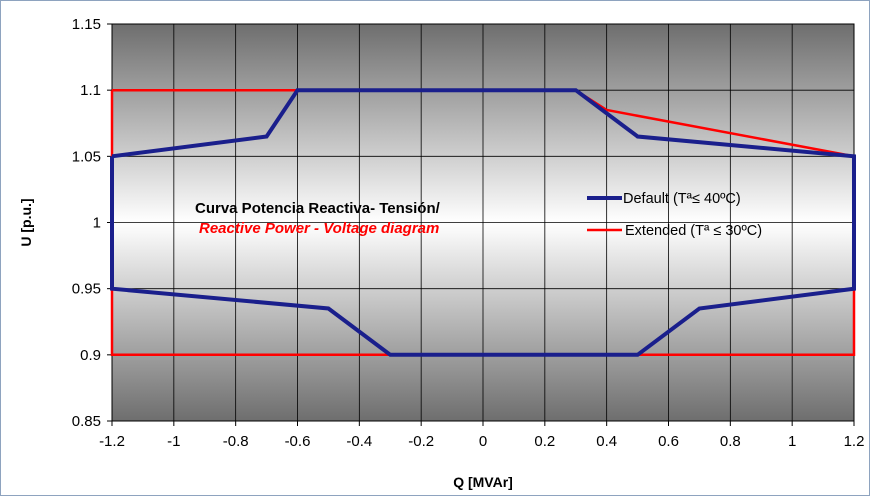 This screenshot has width=870, height=496. Describe the element at coordinates (318, 208) in the screenshot. I see `annotation-line-1: Curva Potencia Reactiva- Tensión/` at that location.